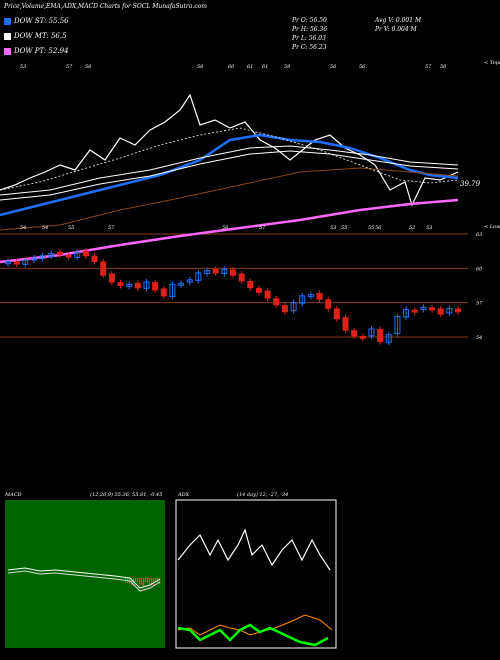 This screenshot has width=500, height=660. I want to click on legend-label-st: DOW ST: 55.56, so click(41, 21).